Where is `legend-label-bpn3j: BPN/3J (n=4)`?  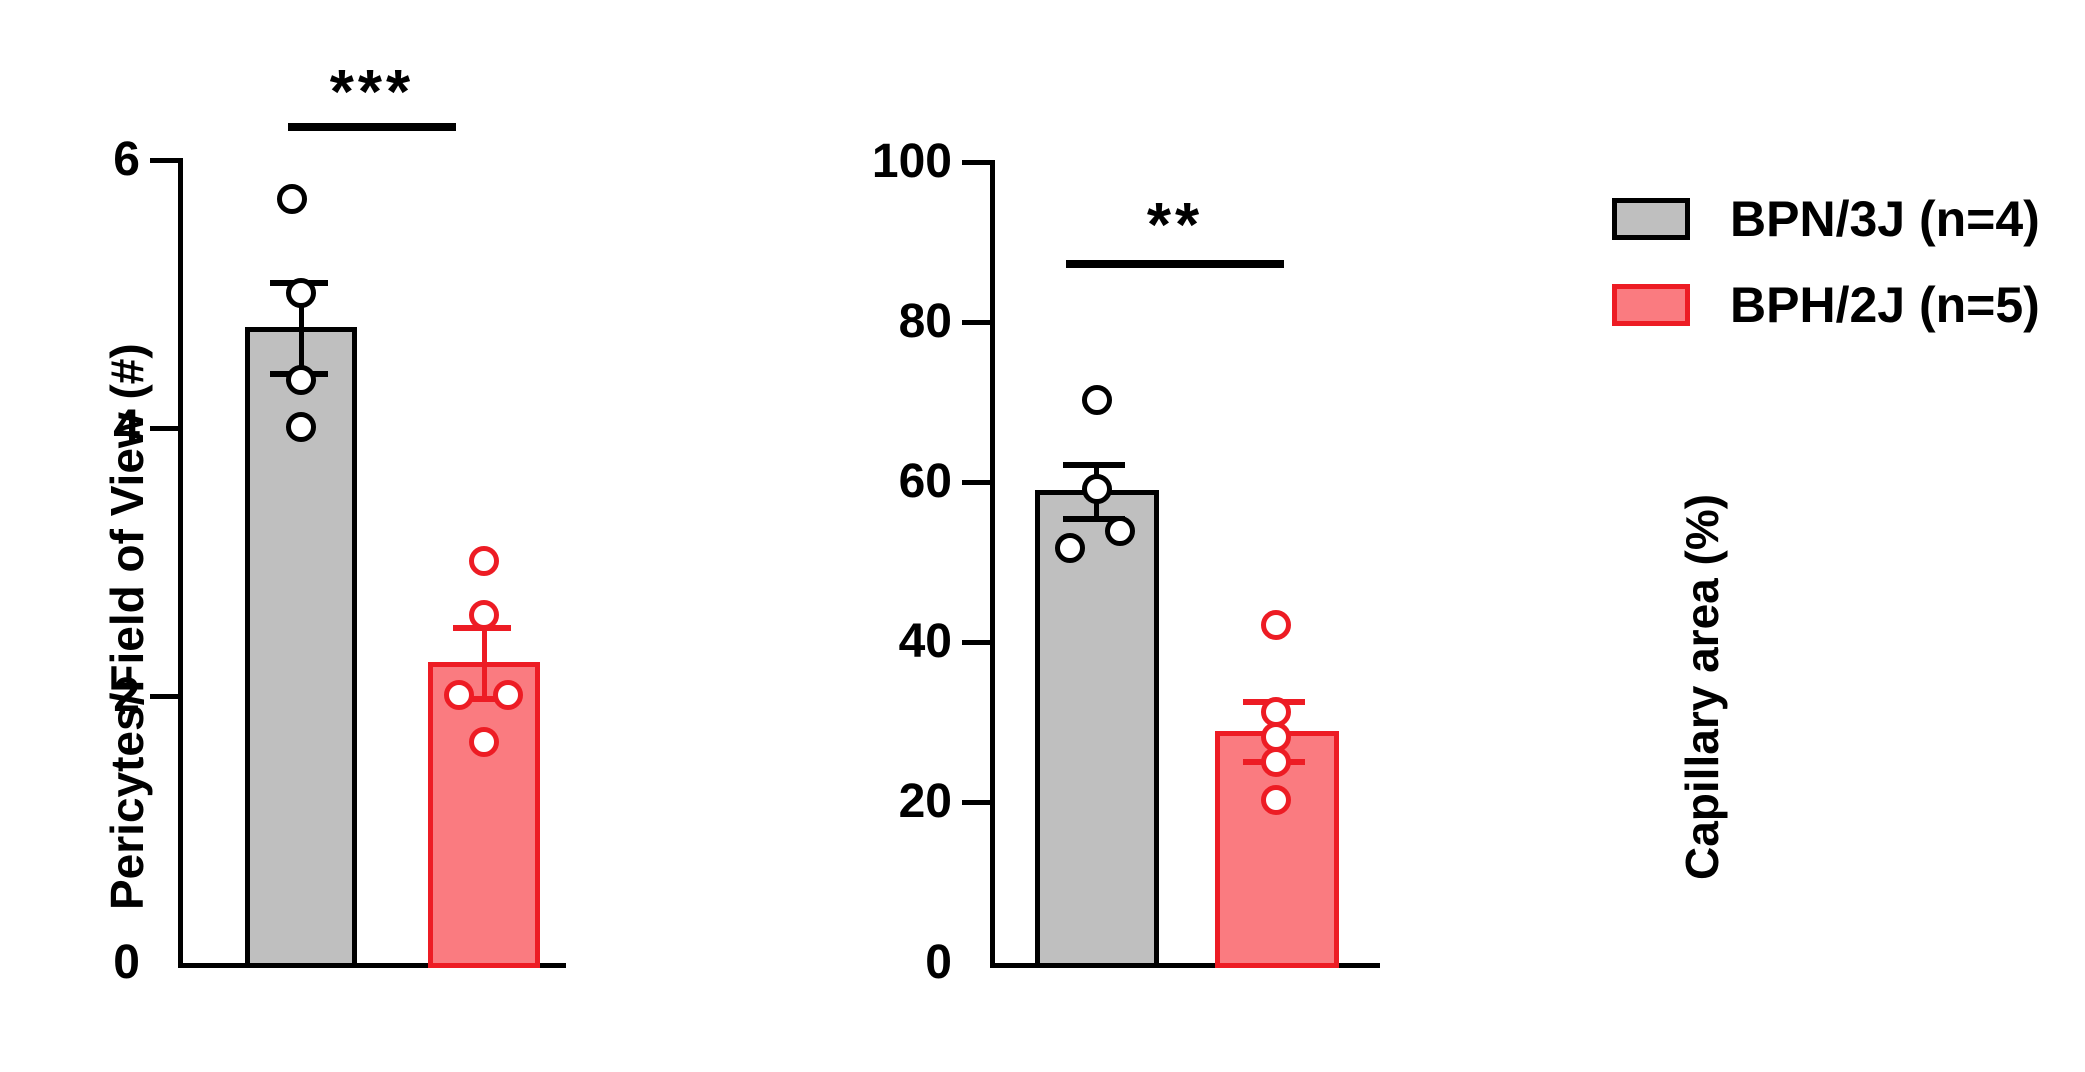 legend-label-bpn3j: BPN/3J (n=4) is located at coordinates (1885, 219).